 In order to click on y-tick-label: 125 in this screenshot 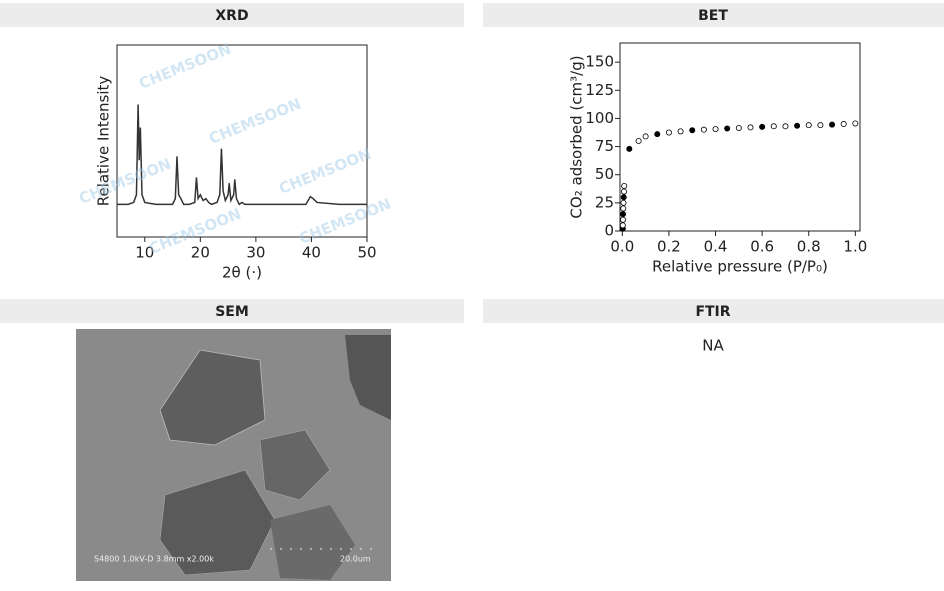, I will do `click(599, 90)`.